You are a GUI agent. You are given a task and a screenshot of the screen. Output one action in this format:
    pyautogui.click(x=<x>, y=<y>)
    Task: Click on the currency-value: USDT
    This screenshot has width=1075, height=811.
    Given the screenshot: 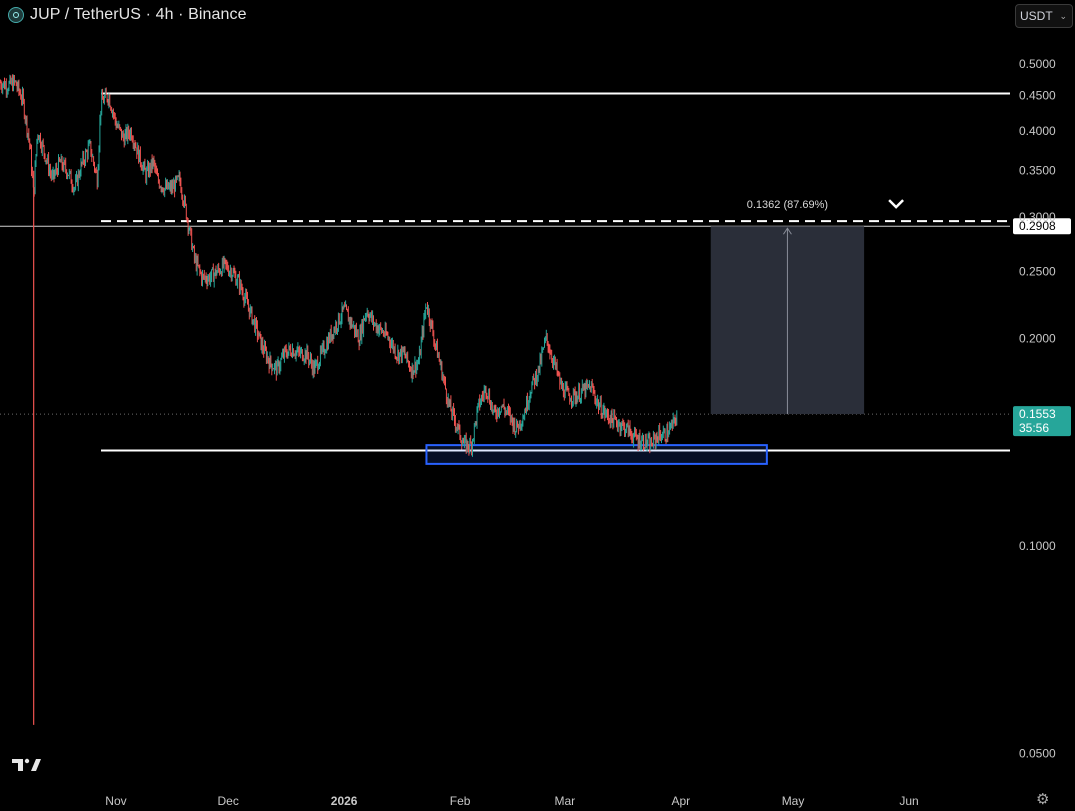 What is the action you would take?
    pyautogui.click(x=1036, y=16)
    